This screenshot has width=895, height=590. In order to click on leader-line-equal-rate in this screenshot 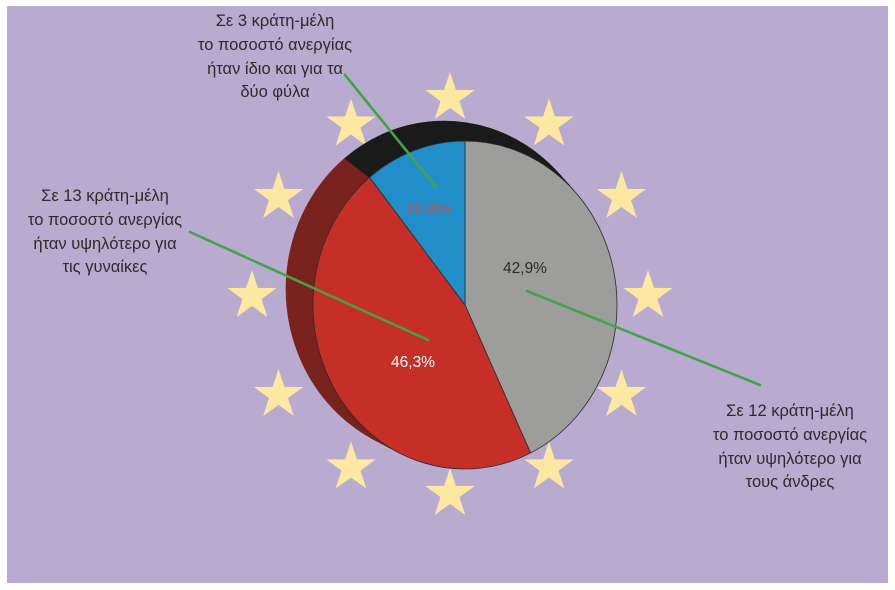, I will do `click(390, 131)`.